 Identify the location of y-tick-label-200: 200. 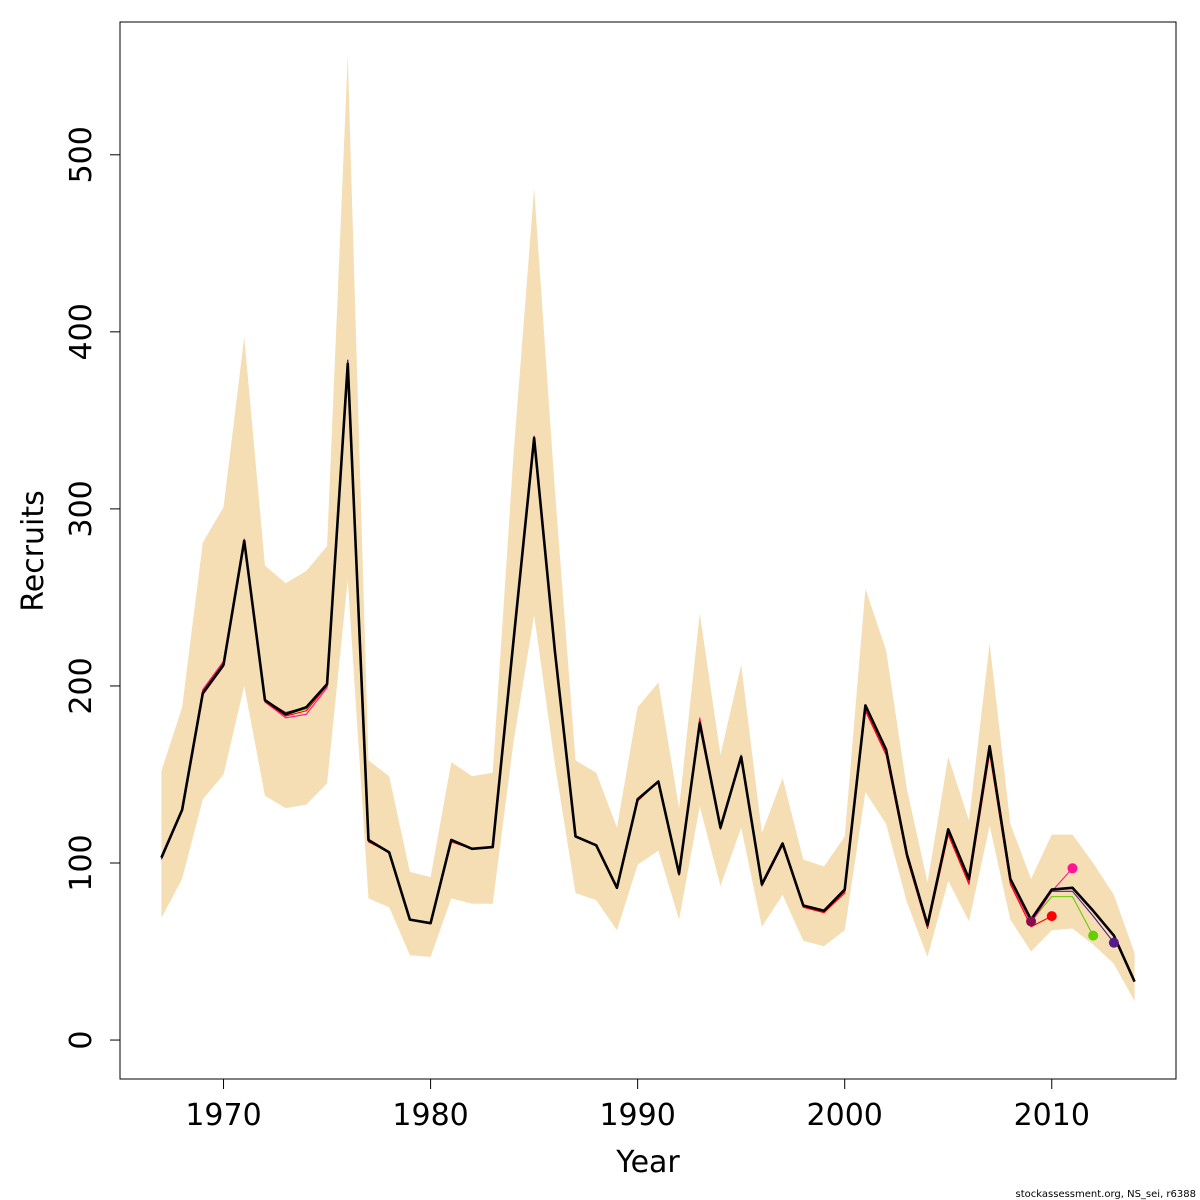
(81, 685).